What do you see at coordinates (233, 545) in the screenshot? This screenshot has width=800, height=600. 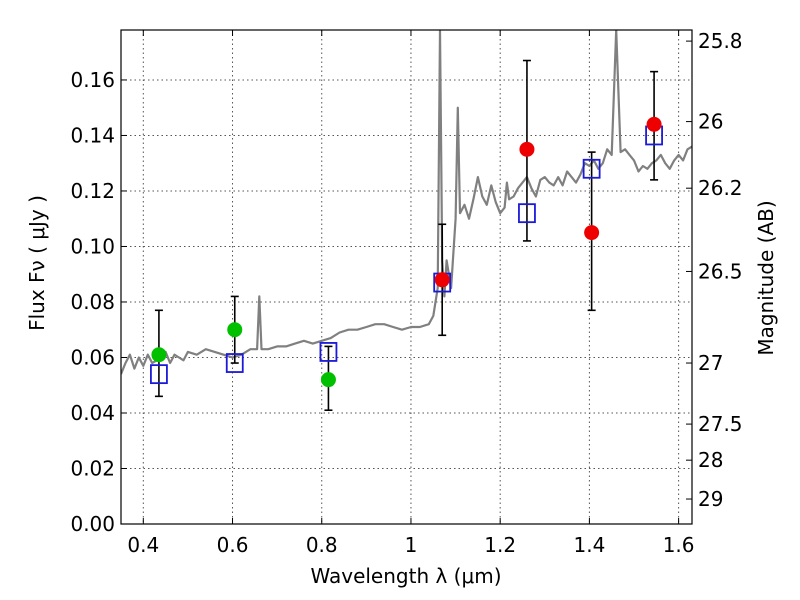 I see `x-tick-label: 0.6` at bounding box center [233, 545].